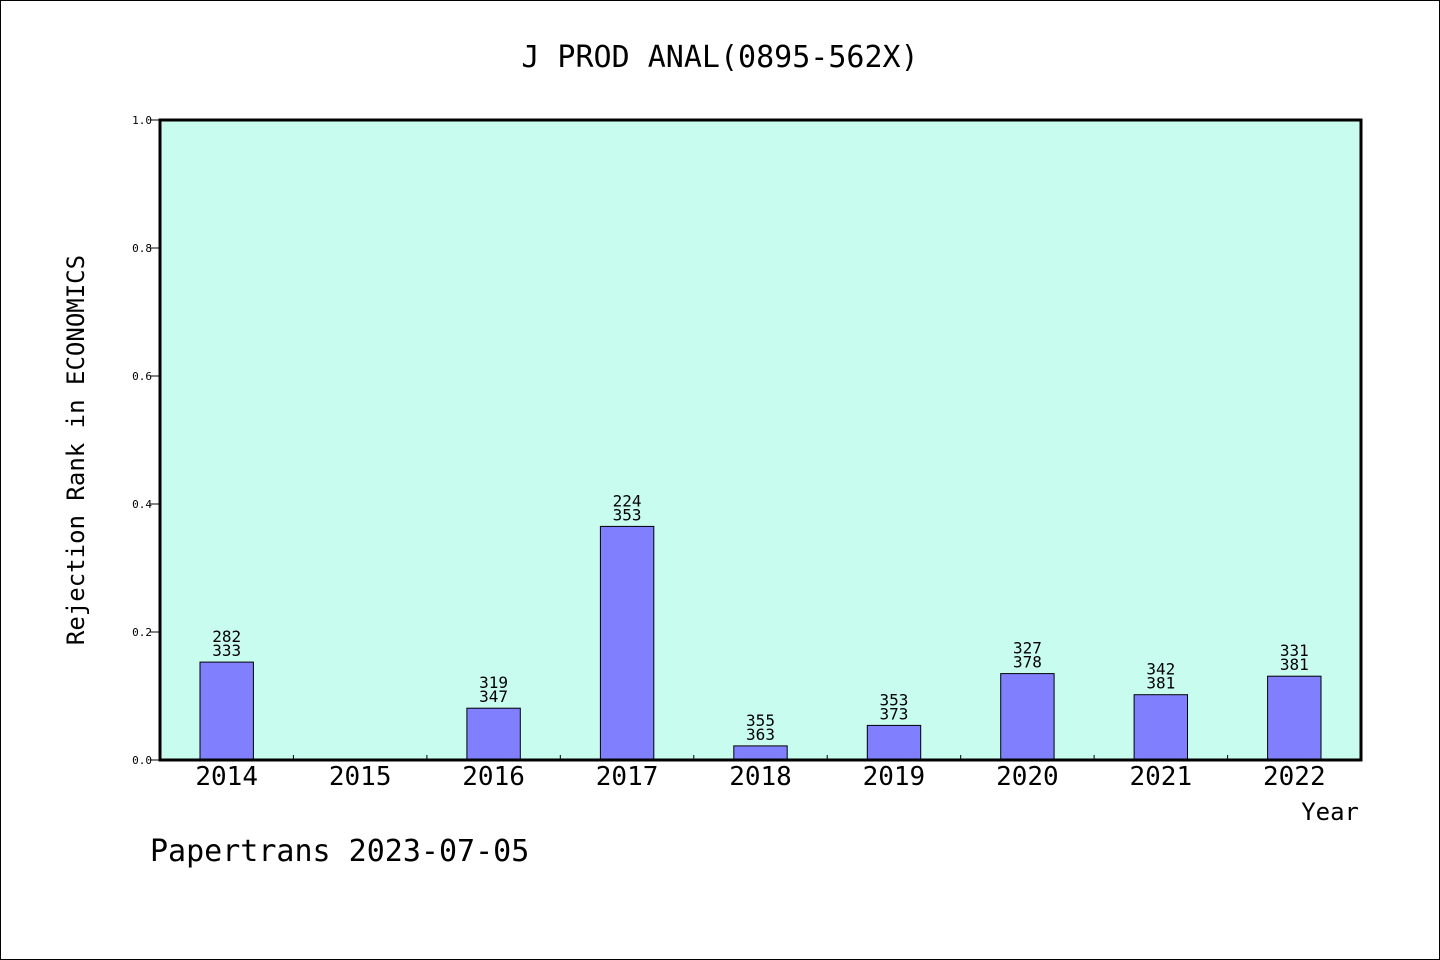 This screenshot has height=960, width=1440. What do you see at coordinates (719, 57) in the screenshot?
I see `chart-title: J PROD ANAL(0895-562X)` at bounding box center [719, 57].